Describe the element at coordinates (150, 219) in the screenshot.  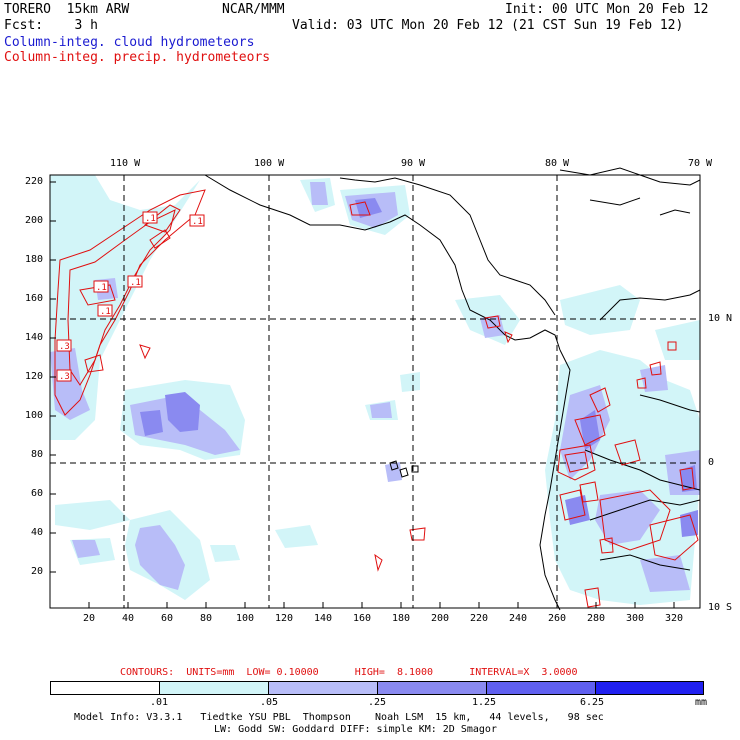
I see `contour-label-1: .1` at that location.